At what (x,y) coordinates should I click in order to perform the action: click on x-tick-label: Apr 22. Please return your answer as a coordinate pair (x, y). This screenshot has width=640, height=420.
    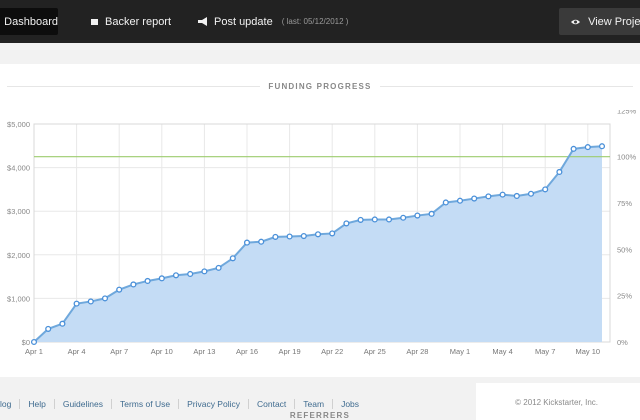
    Looking at the image, I should click on (332, 351).